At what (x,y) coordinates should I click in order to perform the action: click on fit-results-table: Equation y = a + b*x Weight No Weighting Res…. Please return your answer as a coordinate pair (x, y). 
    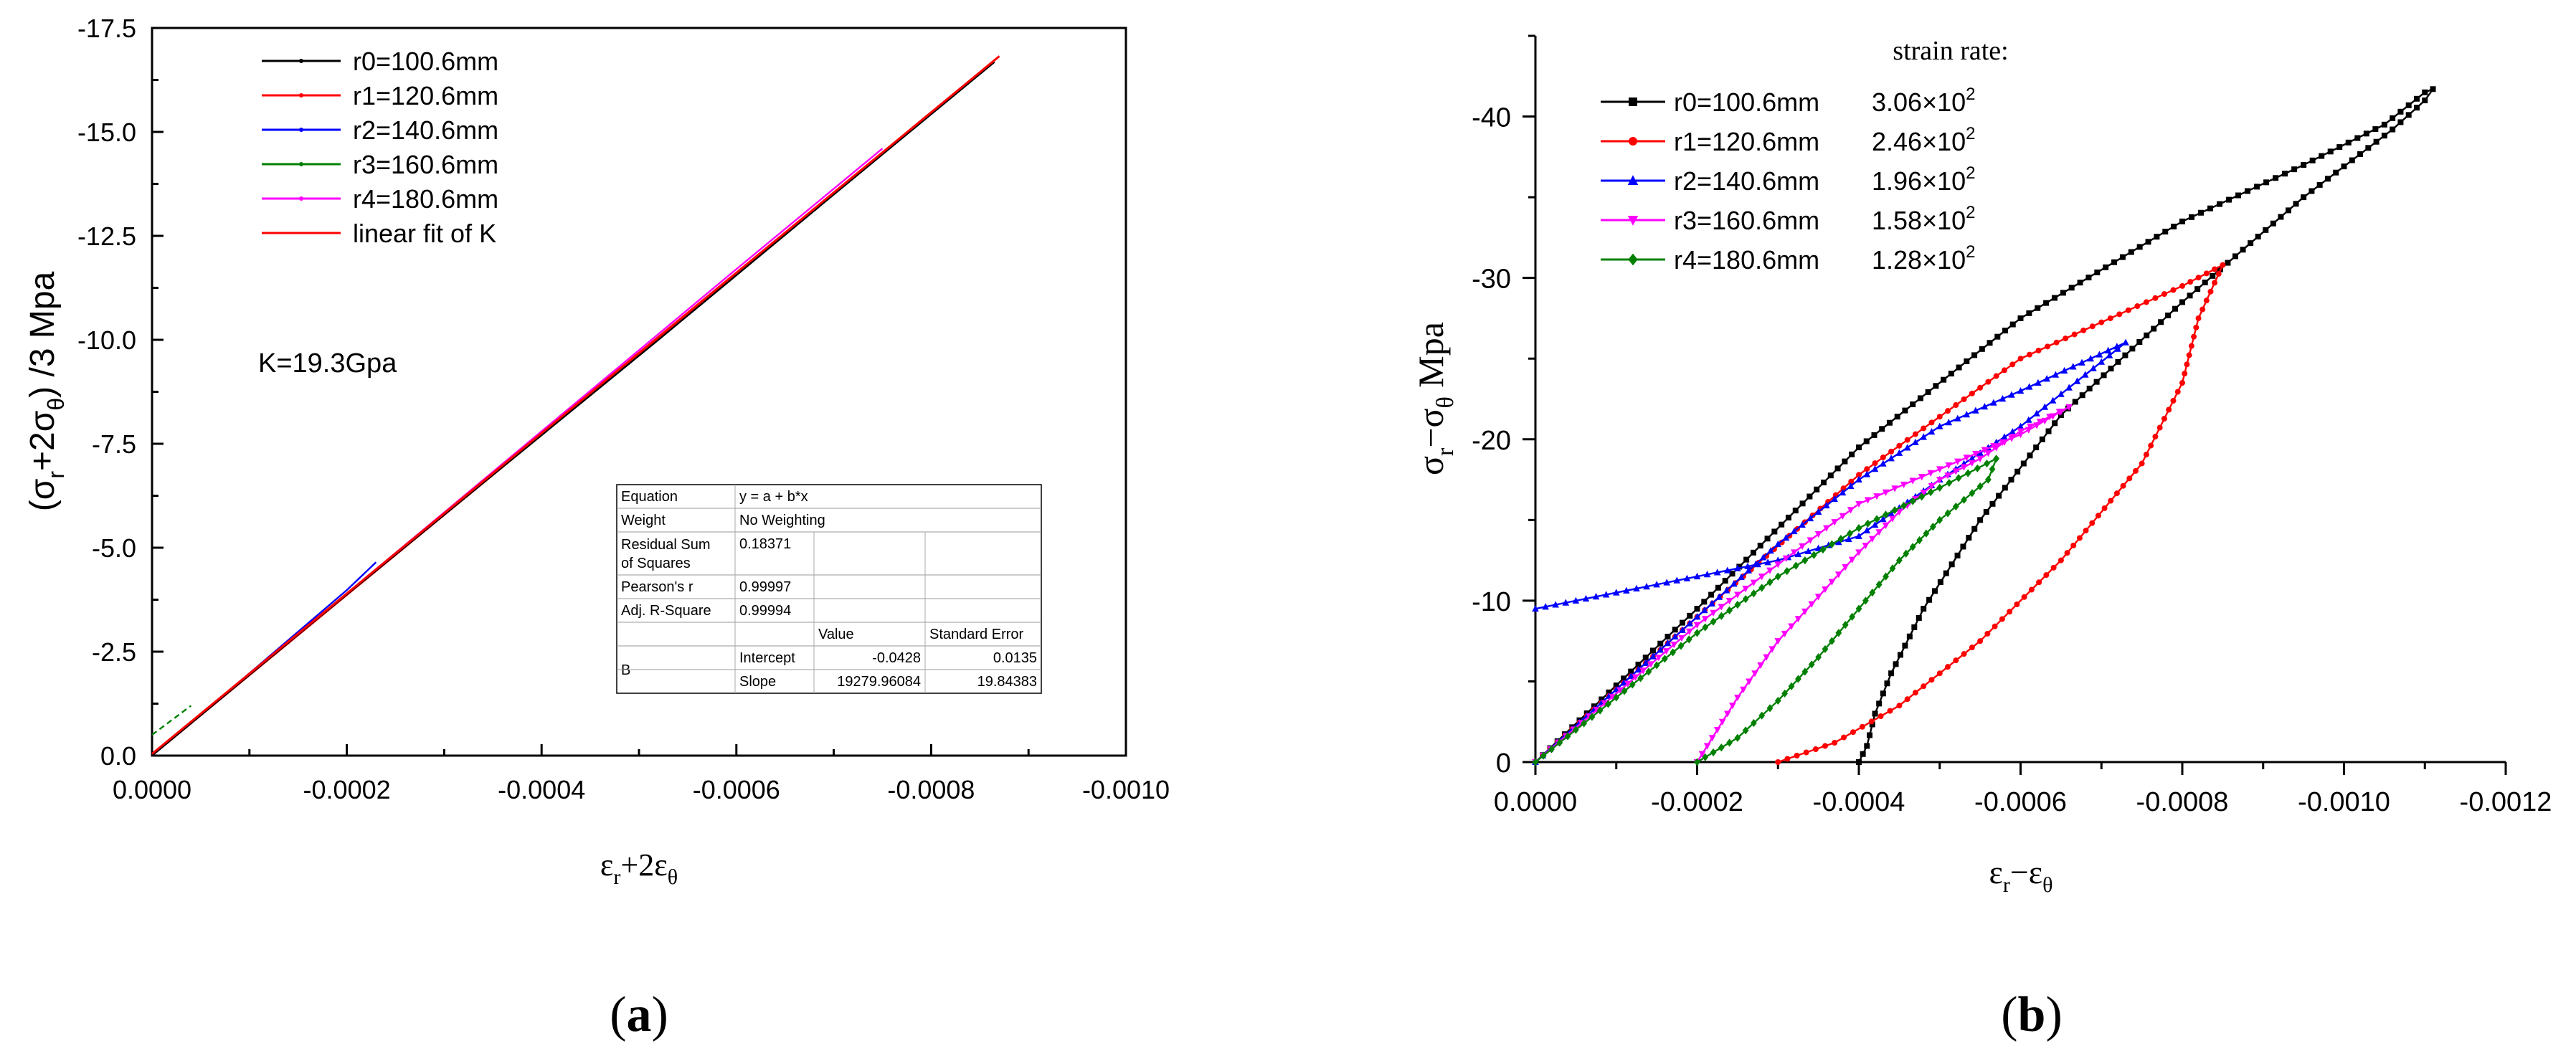
    Looking at the image, I should click on (829, 589).